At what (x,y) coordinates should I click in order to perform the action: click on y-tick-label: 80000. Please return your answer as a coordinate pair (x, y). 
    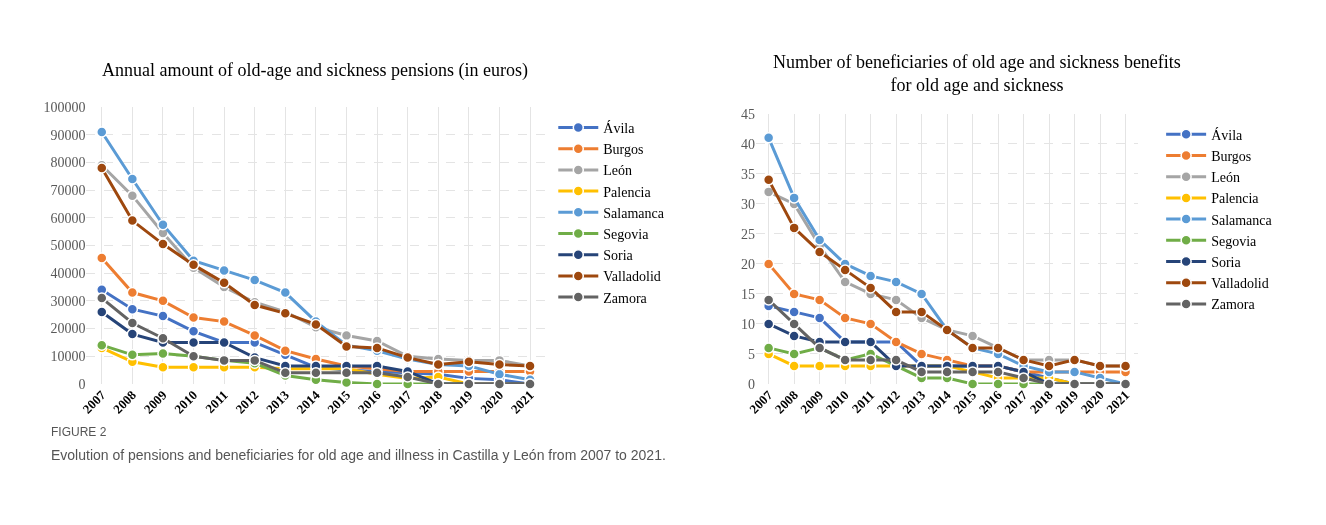
    Looking at the image, I should click on (68, 163).